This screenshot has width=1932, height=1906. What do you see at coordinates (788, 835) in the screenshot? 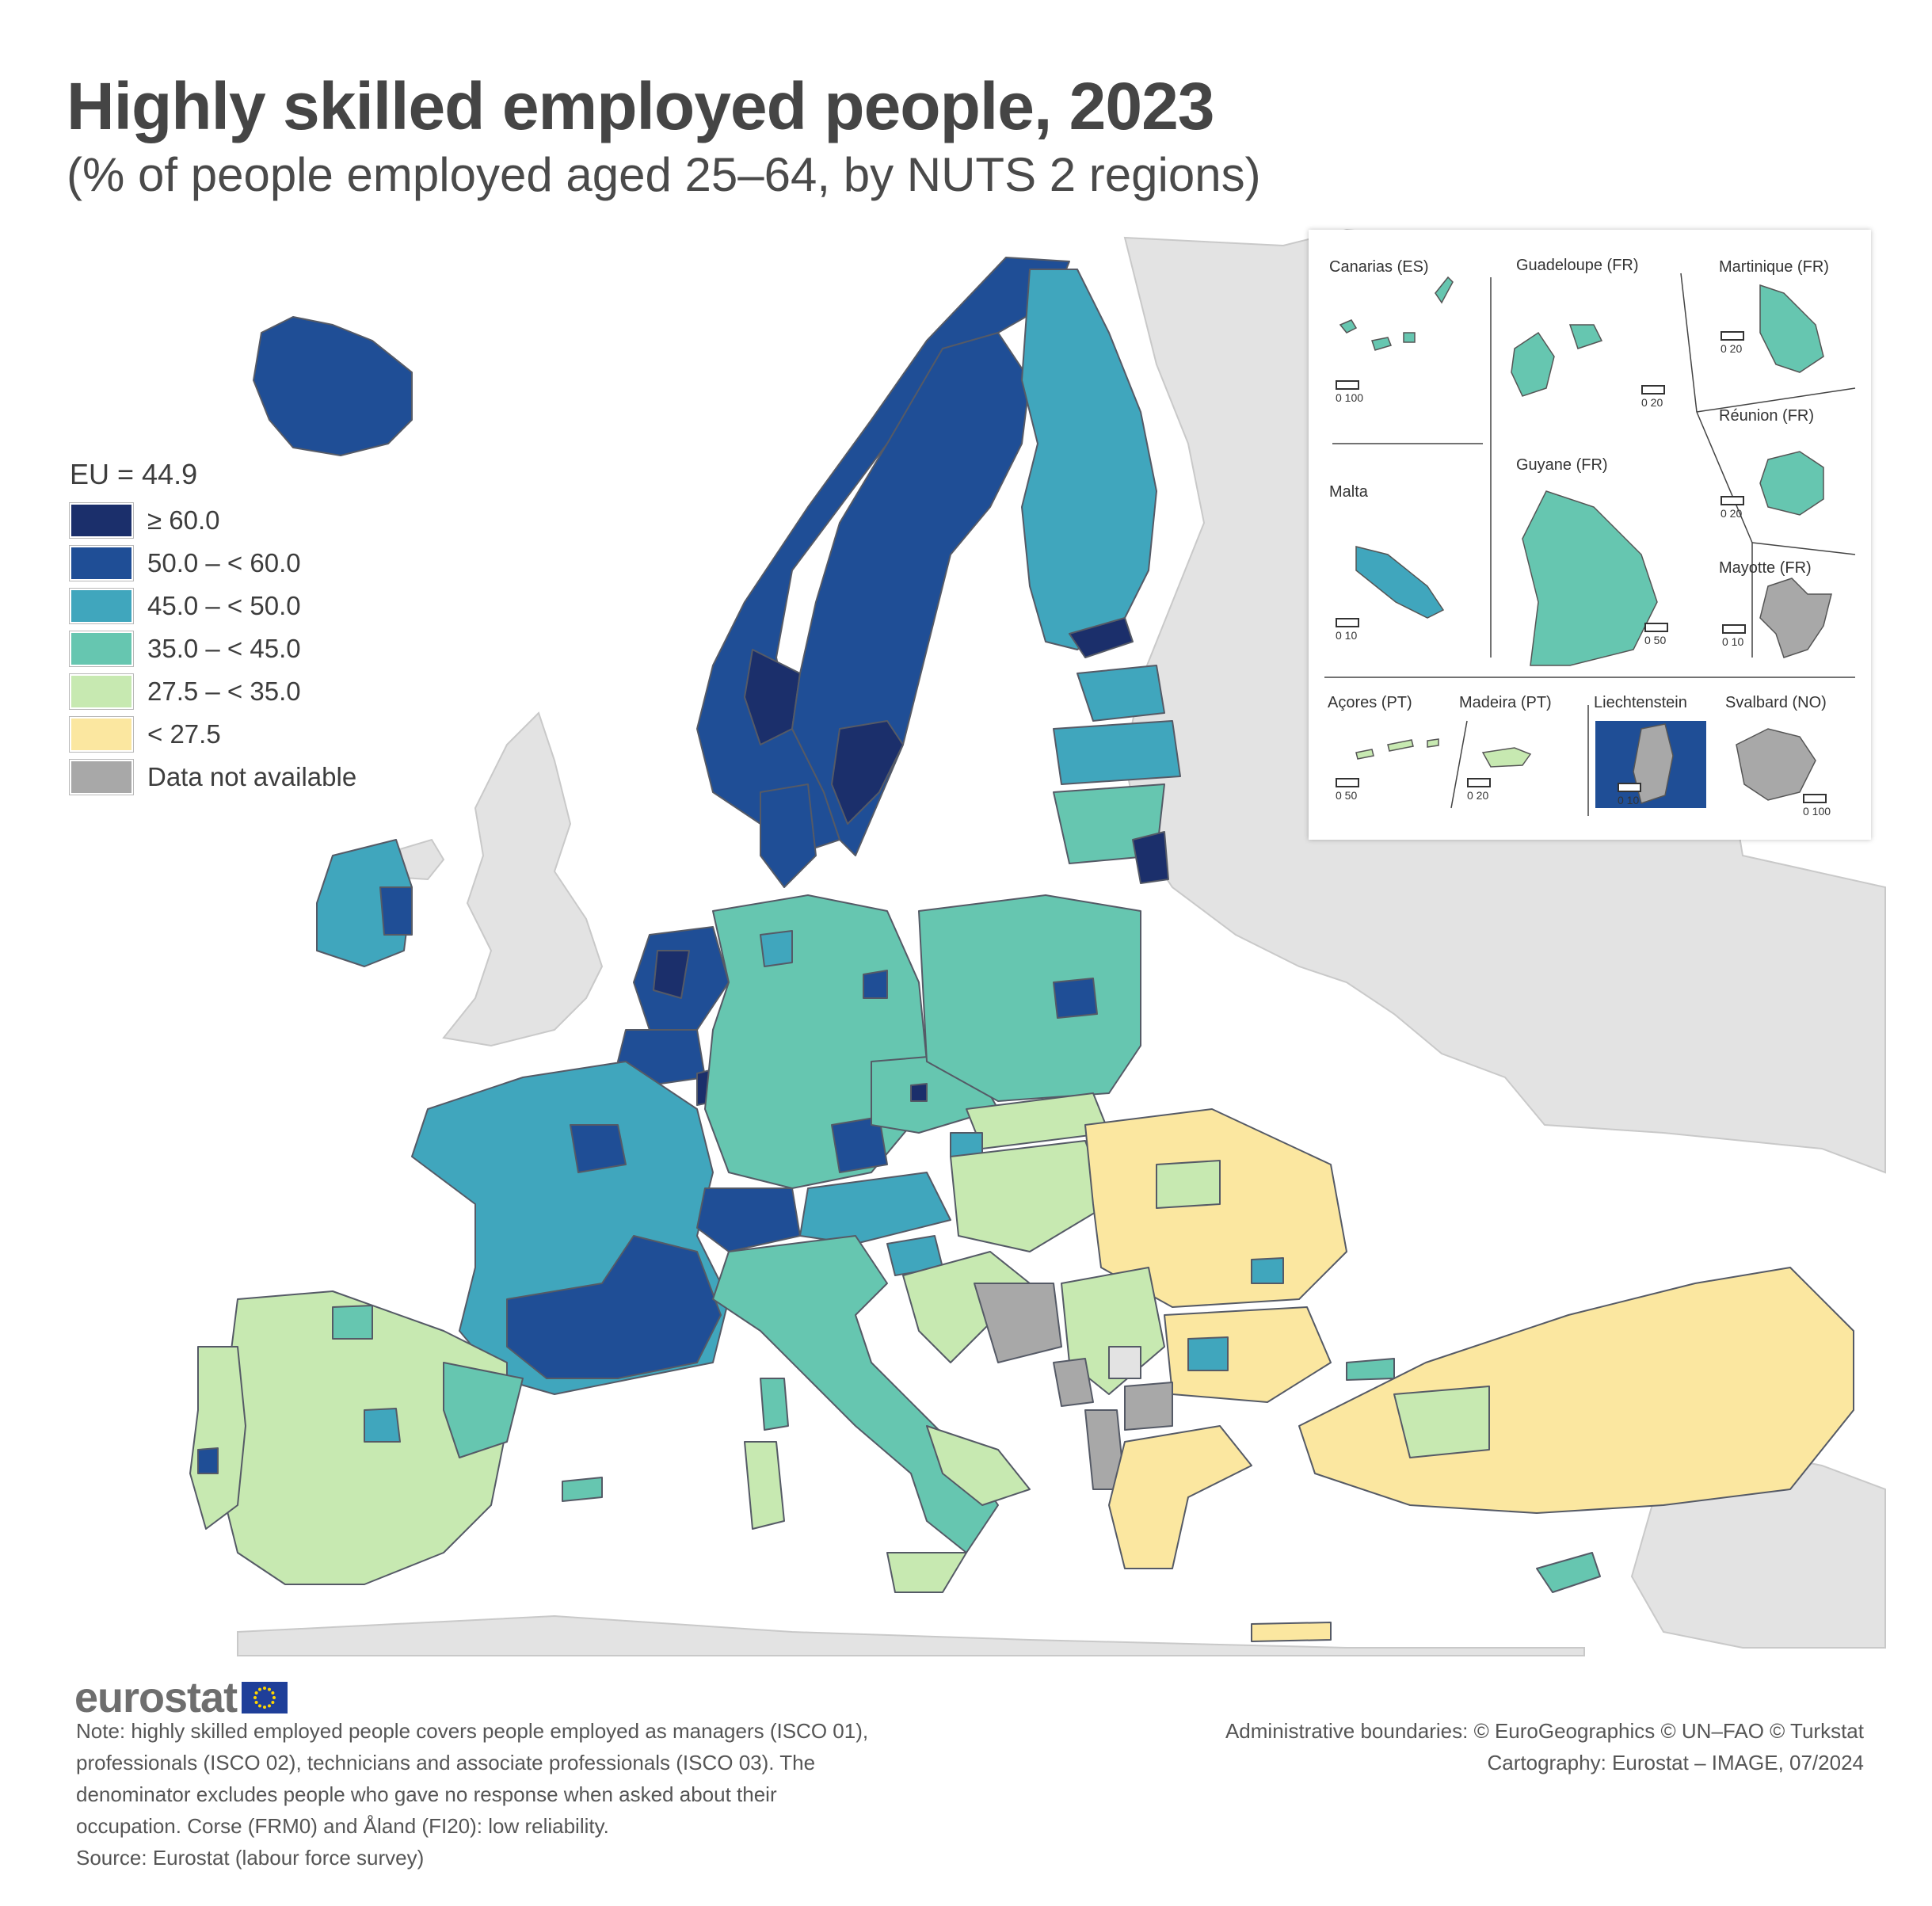
I see `denmark` at bounding box center [788, 835].